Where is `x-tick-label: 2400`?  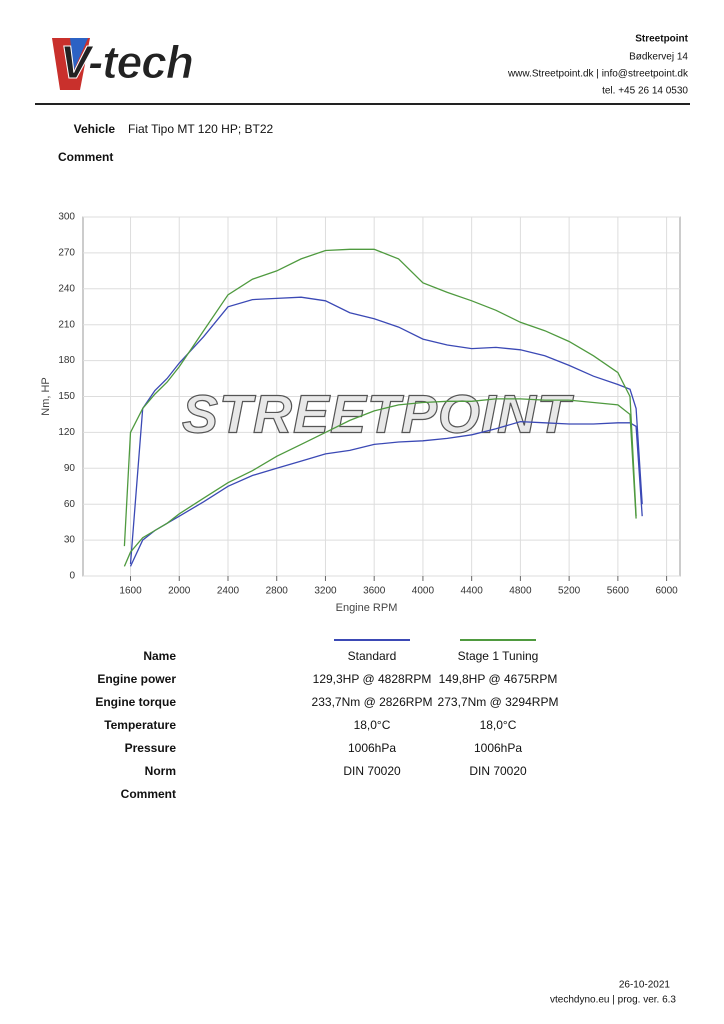
x-tick-label: 2400 is located at coordinates (228, 591).